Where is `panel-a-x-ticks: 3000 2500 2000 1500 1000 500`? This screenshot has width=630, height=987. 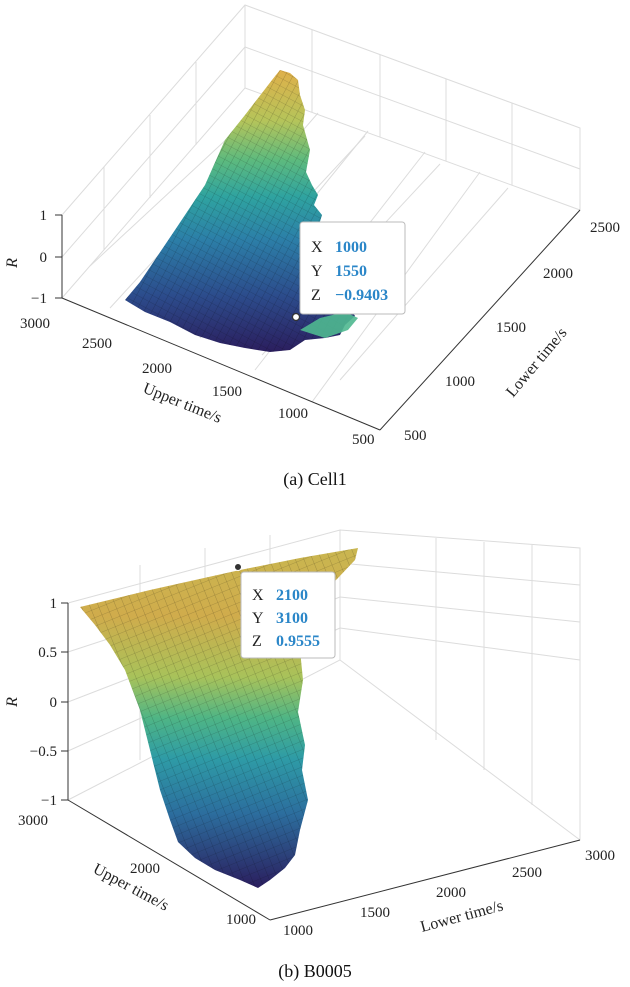 panel-a-x-ticks: 3000 2500 2000 1500 1000 500 is located at coordinates (197, 382).